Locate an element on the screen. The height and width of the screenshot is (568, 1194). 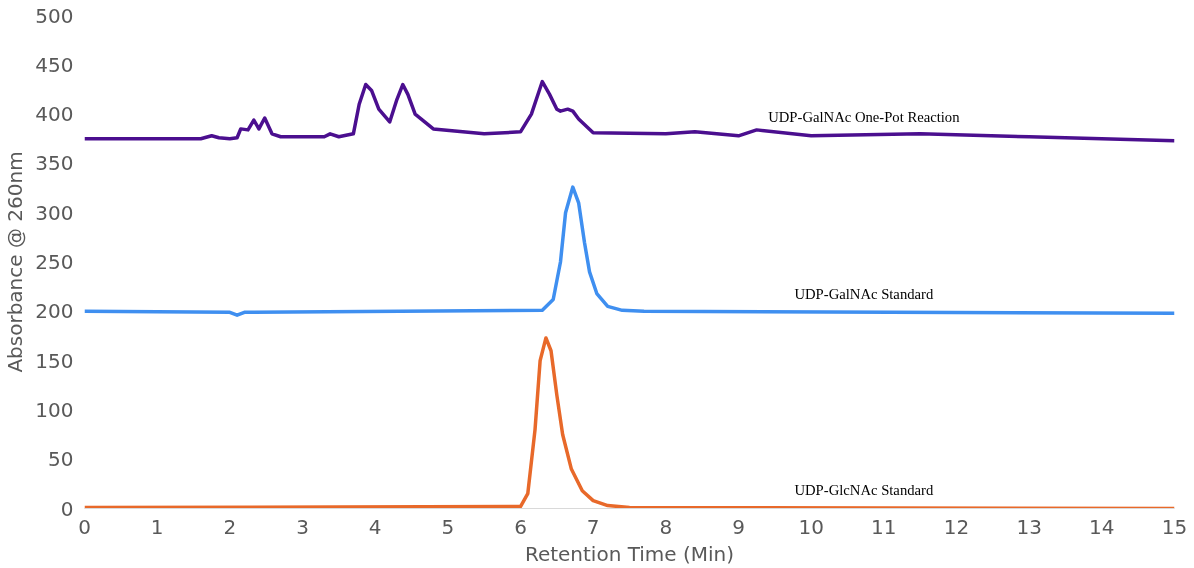
y-tick-label: 50 is located at coordinates (61, 459).